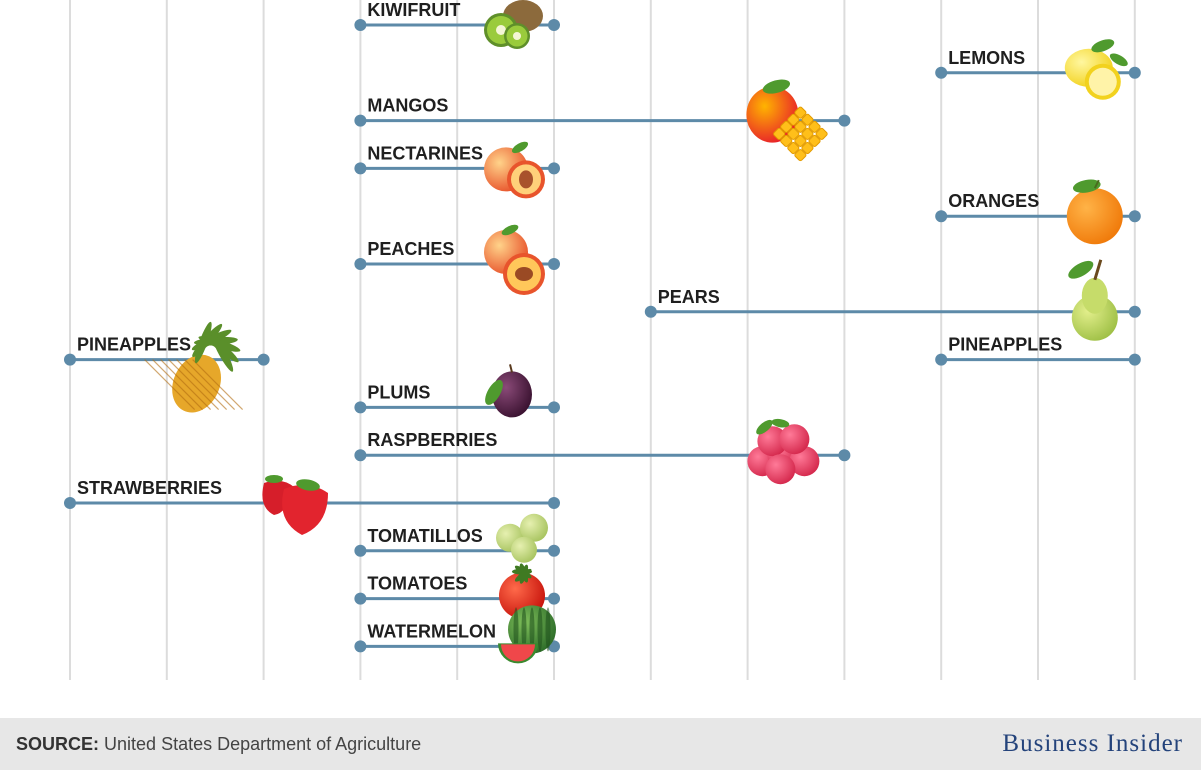 Image resolution: width=1201 pixels, height=770 pixels. I want to click on bar-label: KIWIFRUIT, so click(413, 10).